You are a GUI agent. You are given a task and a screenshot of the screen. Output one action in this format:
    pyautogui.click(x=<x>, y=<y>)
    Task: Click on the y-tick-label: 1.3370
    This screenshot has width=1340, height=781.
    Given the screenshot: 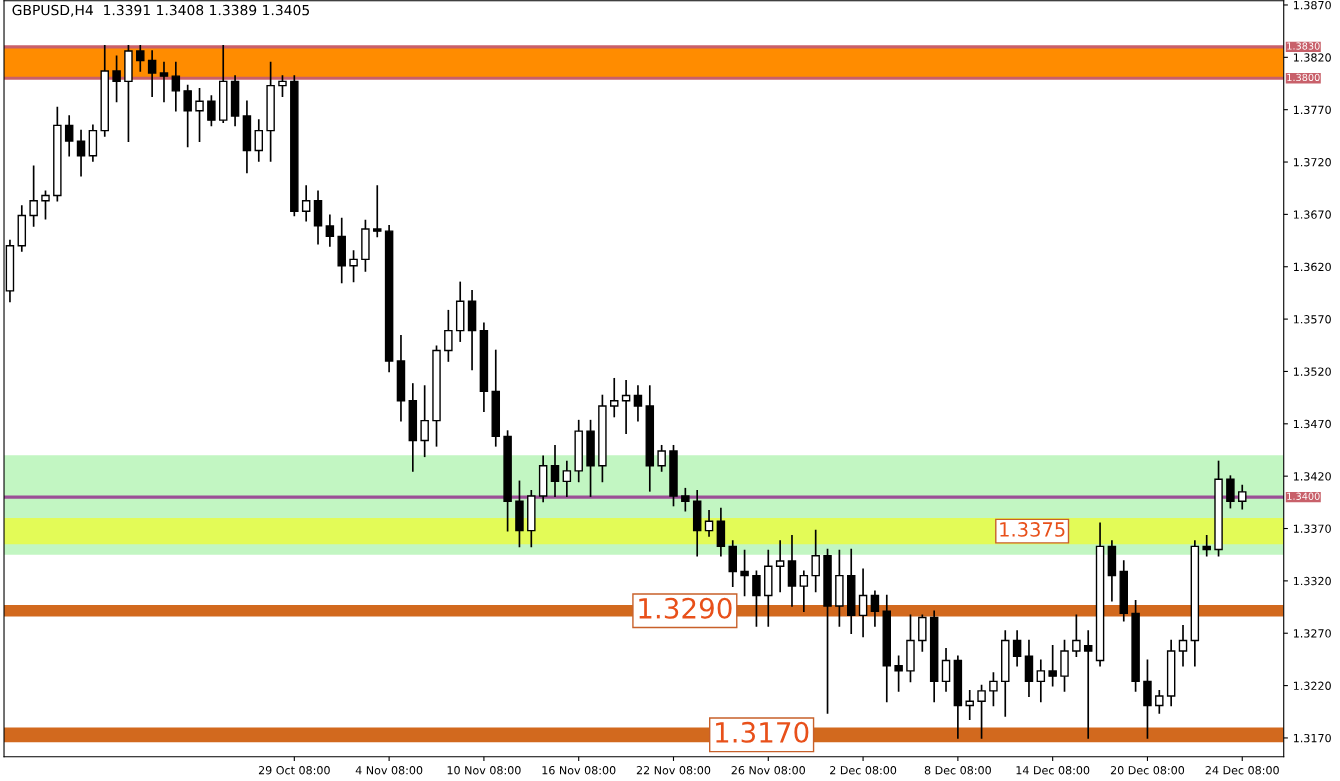 What is the action you would take?
    pyautogui.click(x=1312, y=528)
    